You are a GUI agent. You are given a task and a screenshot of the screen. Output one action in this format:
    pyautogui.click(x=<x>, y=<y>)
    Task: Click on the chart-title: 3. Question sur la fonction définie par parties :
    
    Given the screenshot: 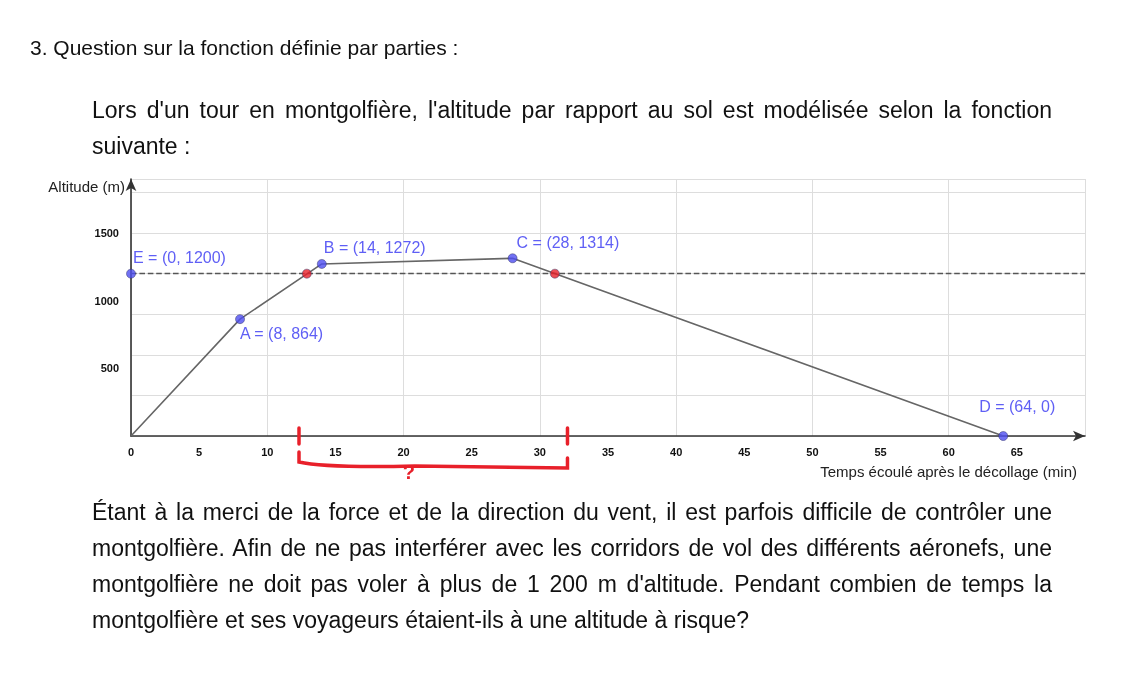 What is the action you would take?
    pyautogui.click(x=244, y=48)
    